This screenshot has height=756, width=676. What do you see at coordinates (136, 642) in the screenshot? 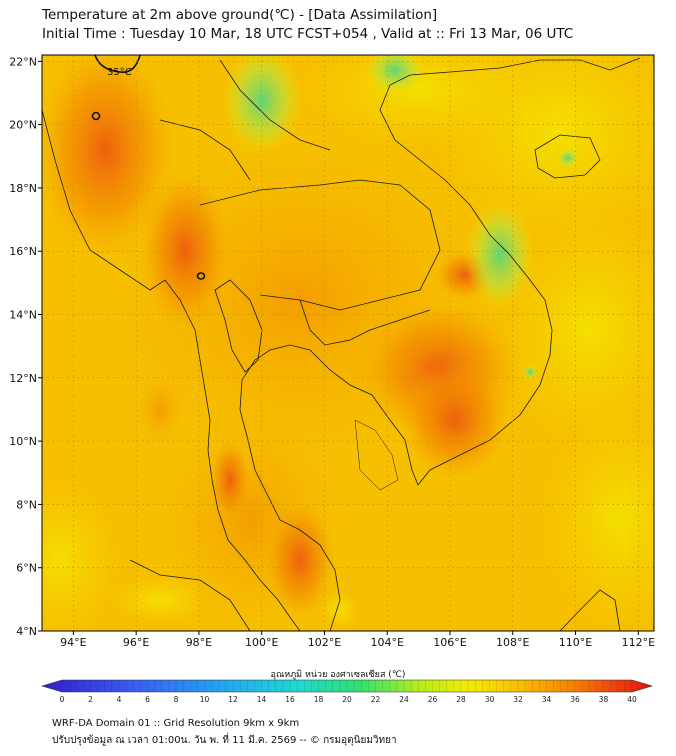
I see `lon-tick-label: 96°E` at bounding box center [136, 642].